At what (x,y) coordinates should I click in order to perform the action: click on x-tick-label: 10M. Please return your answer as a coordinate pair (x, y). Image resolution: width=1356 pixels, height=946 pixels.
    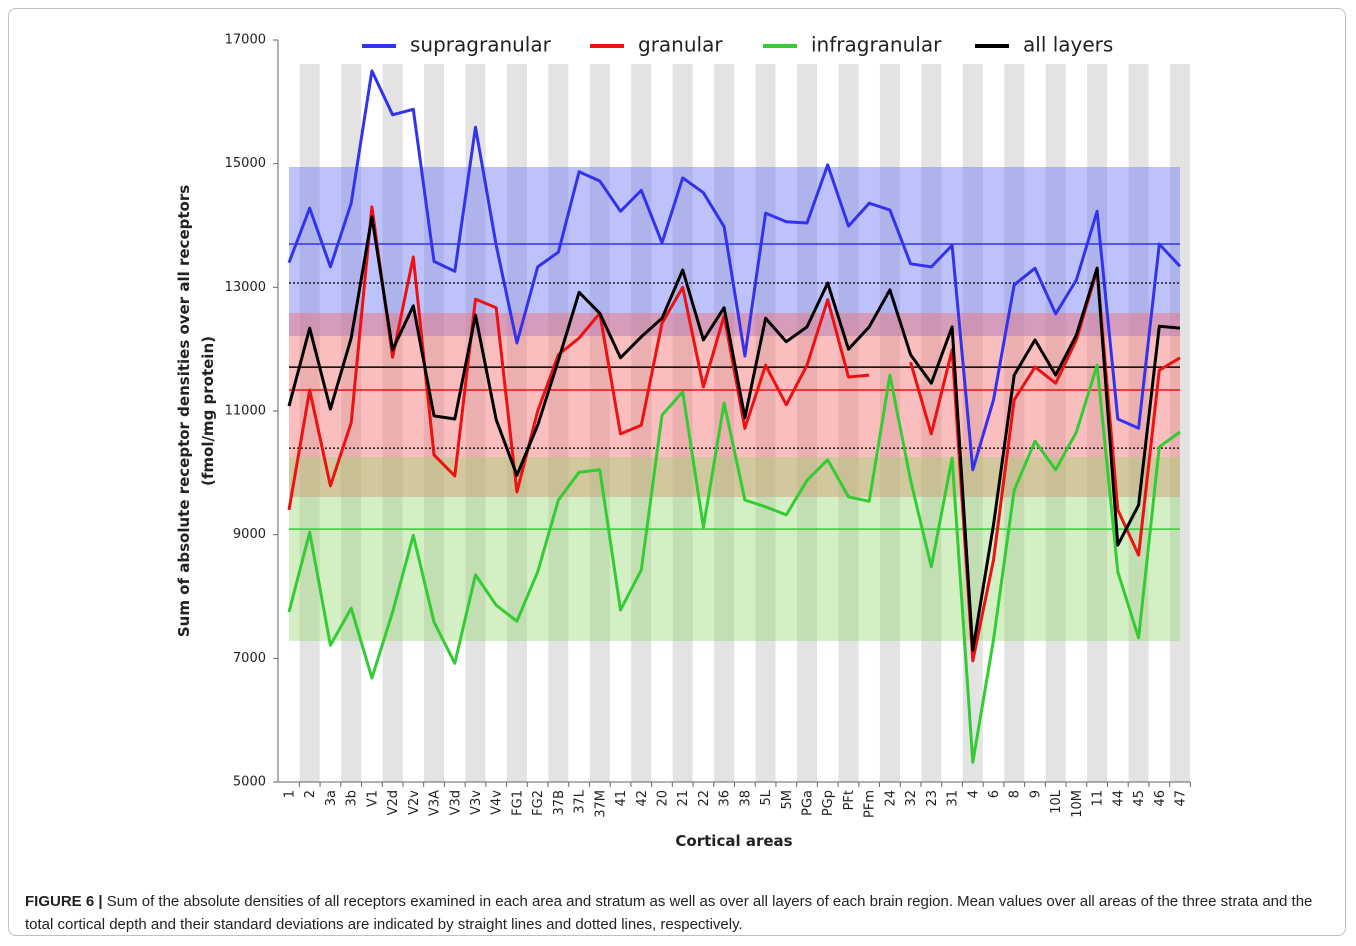
    Looking at the image, I should click on (1077, 804).